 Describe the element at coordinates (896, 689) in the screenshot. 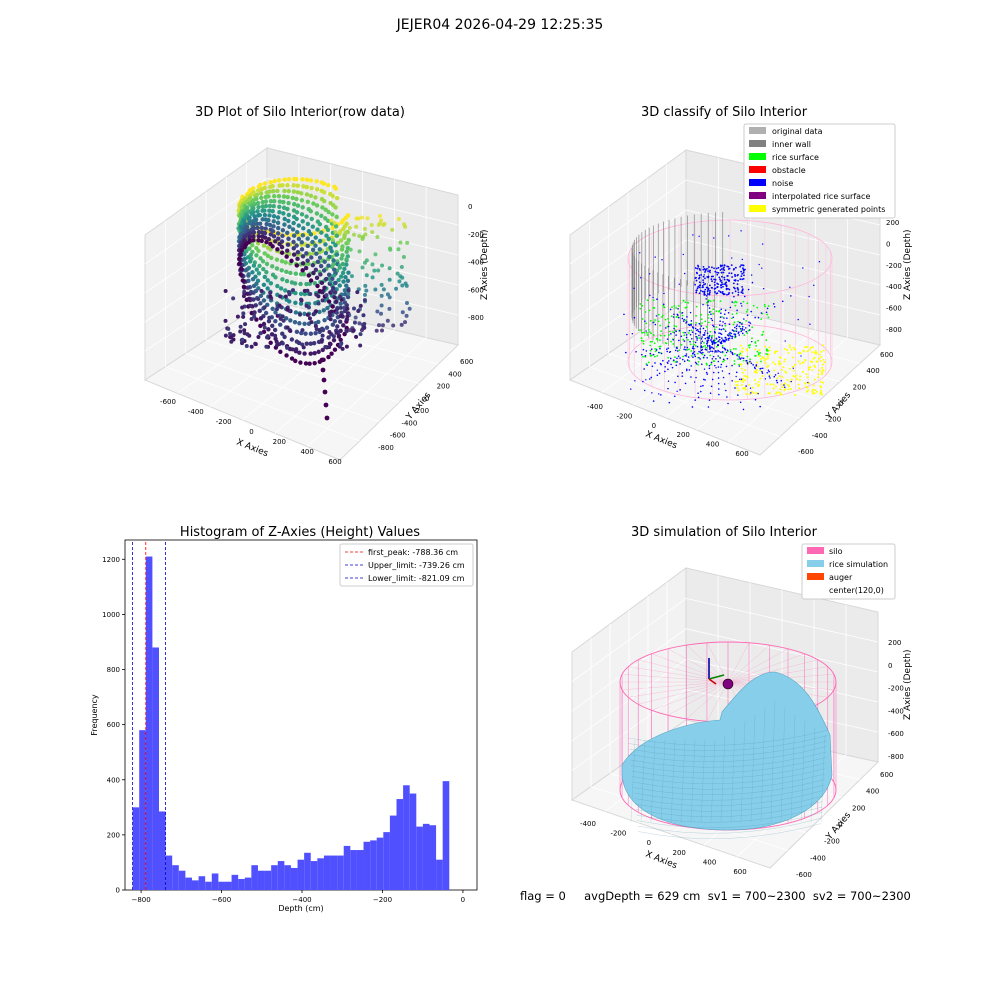

I see `sim-ztick: -200` at that location.